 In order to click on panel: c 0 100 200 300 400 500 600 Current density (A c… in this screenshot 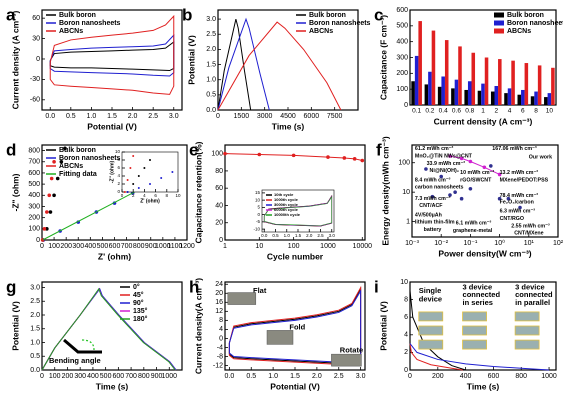, I will do `click(468, 65)`.